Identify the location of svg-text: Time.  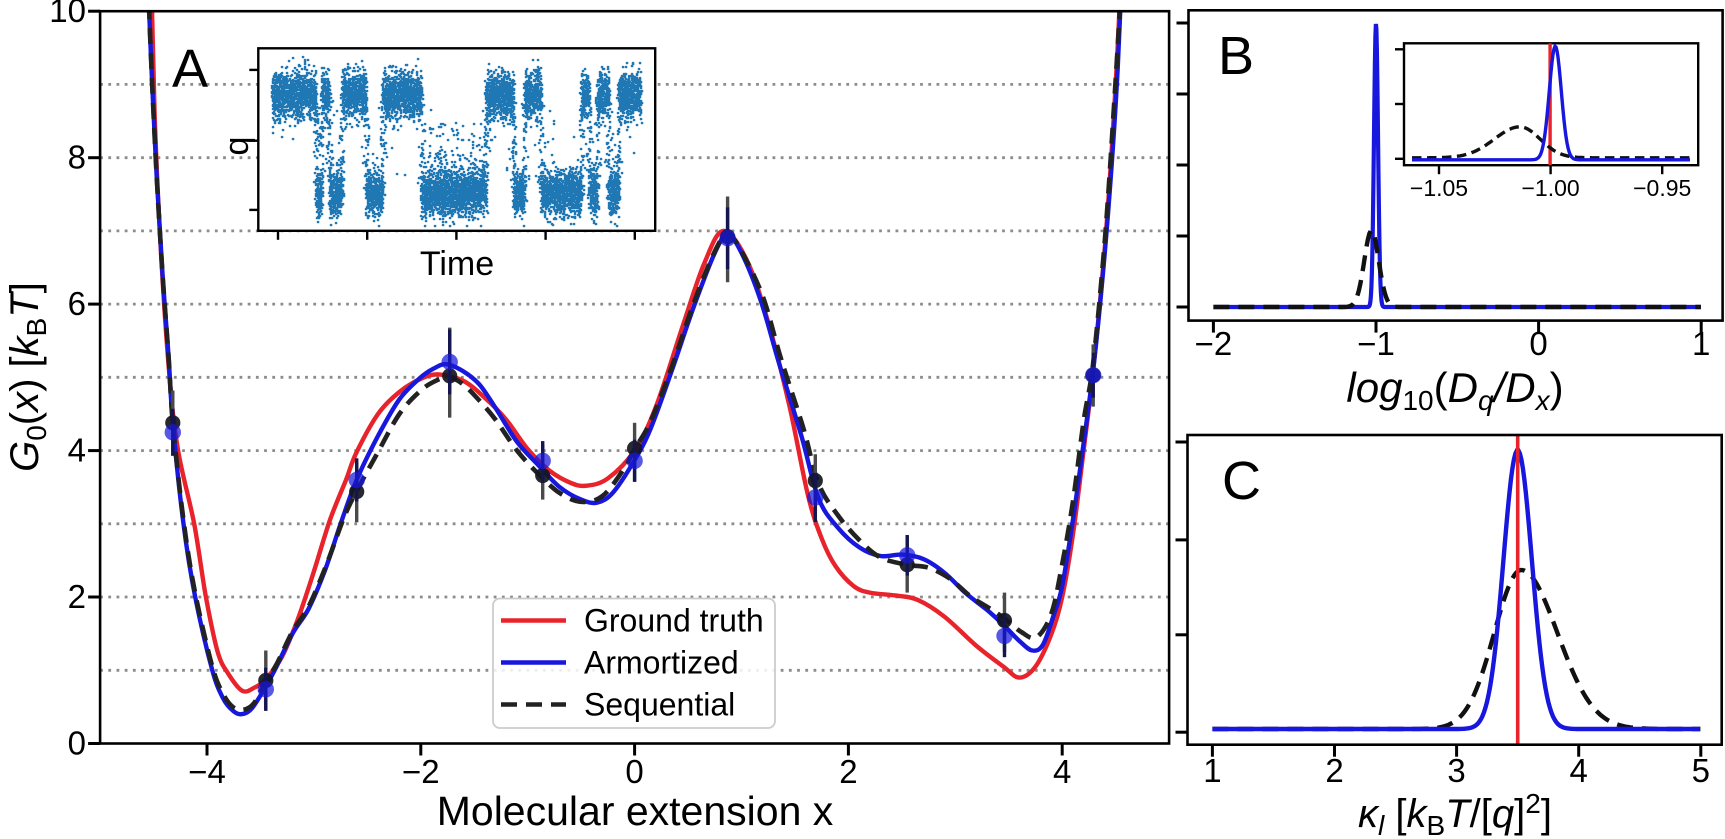
(457, 264).